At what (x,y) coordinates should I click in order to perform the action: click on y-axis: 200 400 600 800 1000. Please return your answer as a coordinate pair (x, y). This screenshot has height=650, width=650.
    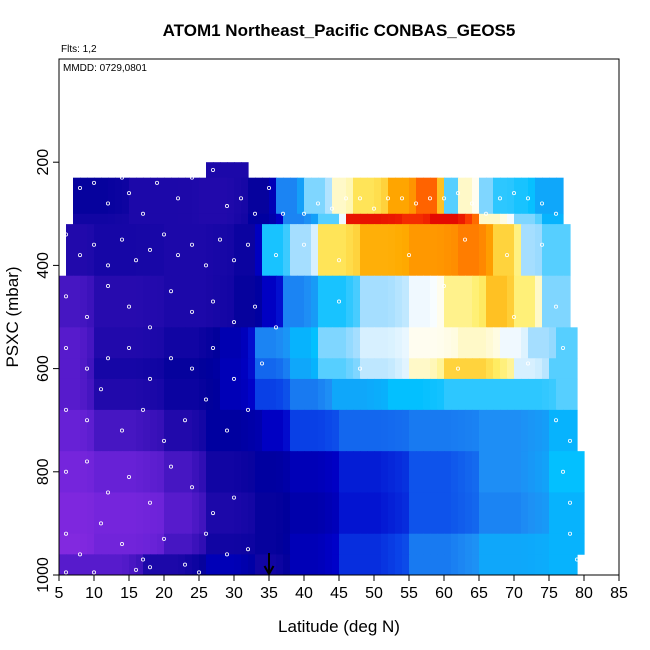
    Looking at the image, I should click on (47, 371).